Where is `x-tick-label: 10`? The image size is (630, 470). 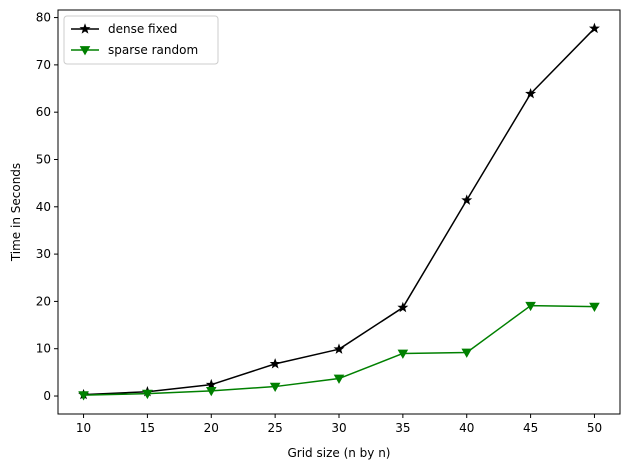
x-tick-label: 10 is located at coordinates (83, 428).